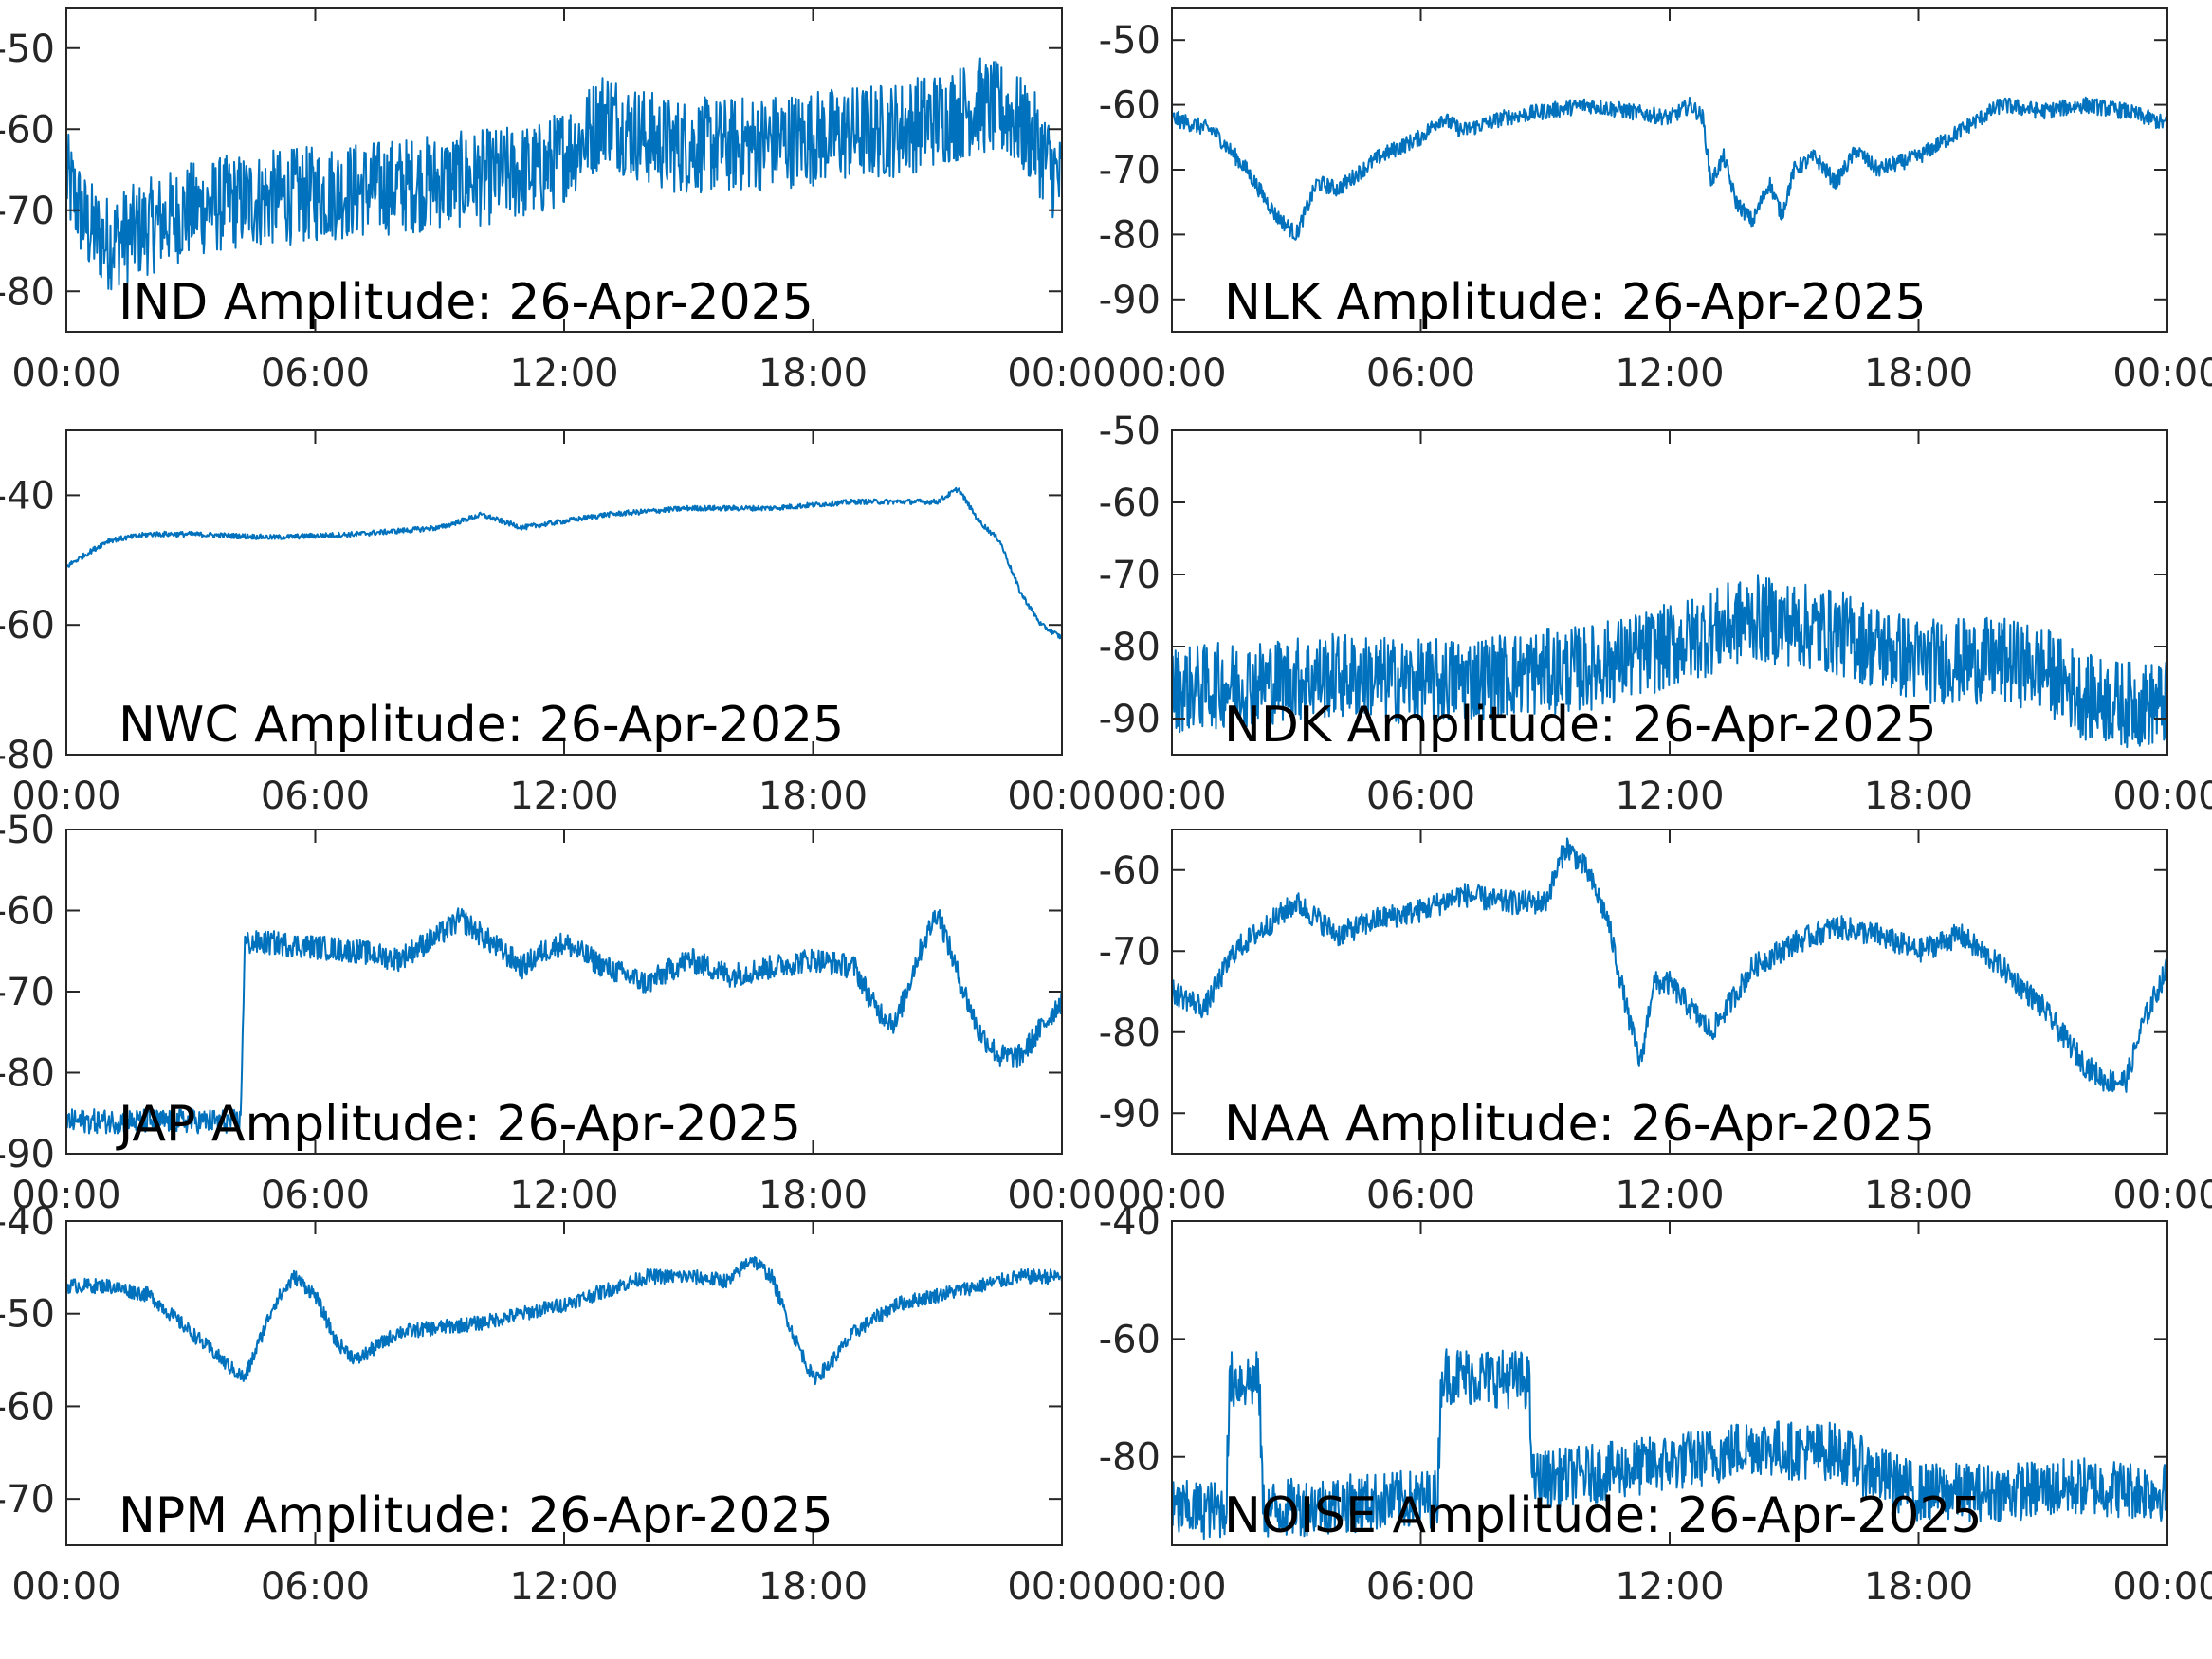  I want to click on panel-title: JAP Amplitude: 26-Apr-2025, so click(458, 1124).